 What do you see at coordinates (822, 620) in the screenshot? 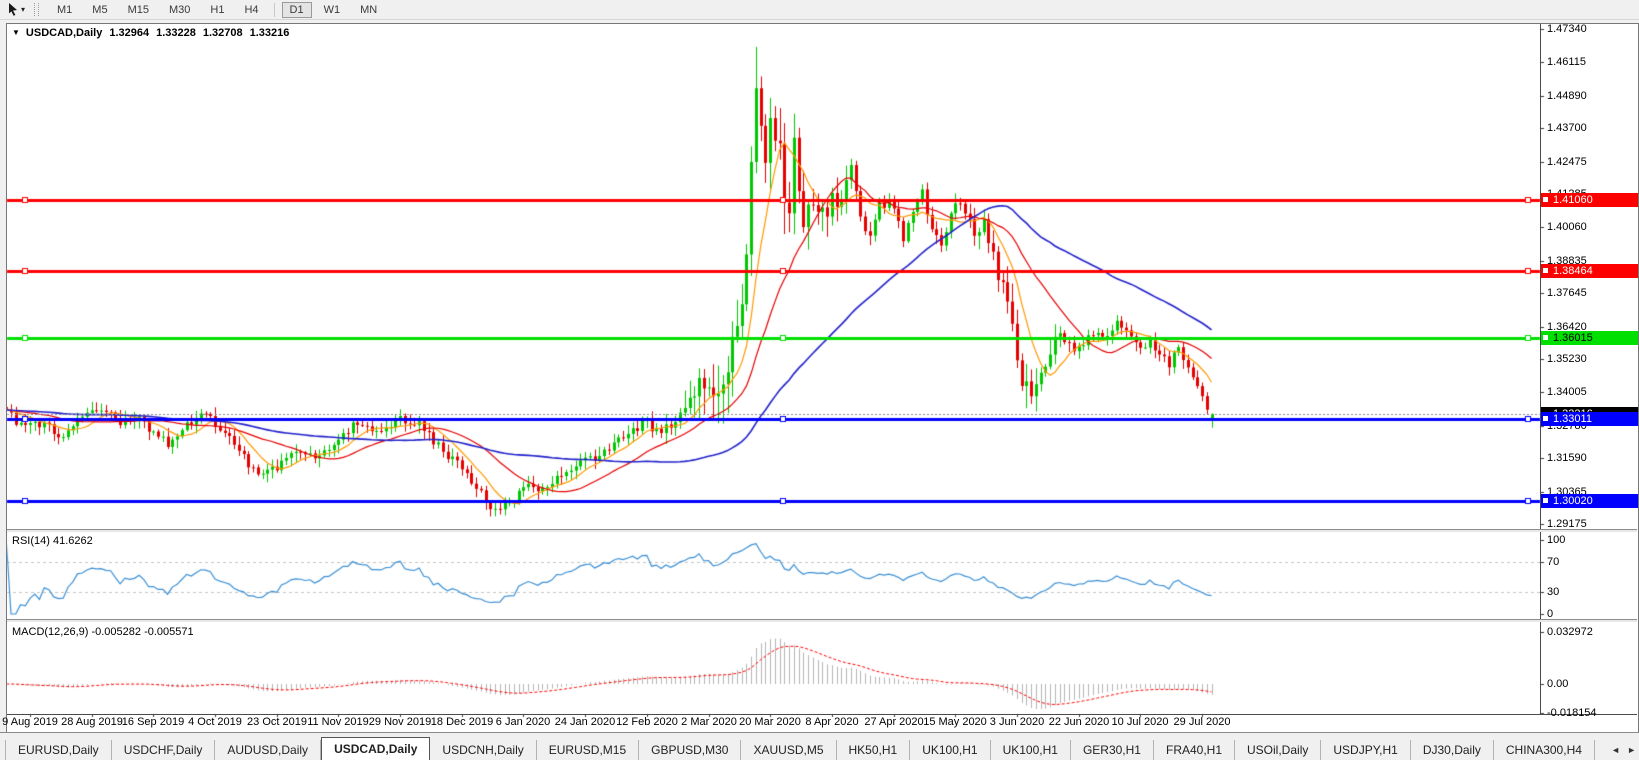
I see `pane-splitter-macd` at bounding box center [822, 620].